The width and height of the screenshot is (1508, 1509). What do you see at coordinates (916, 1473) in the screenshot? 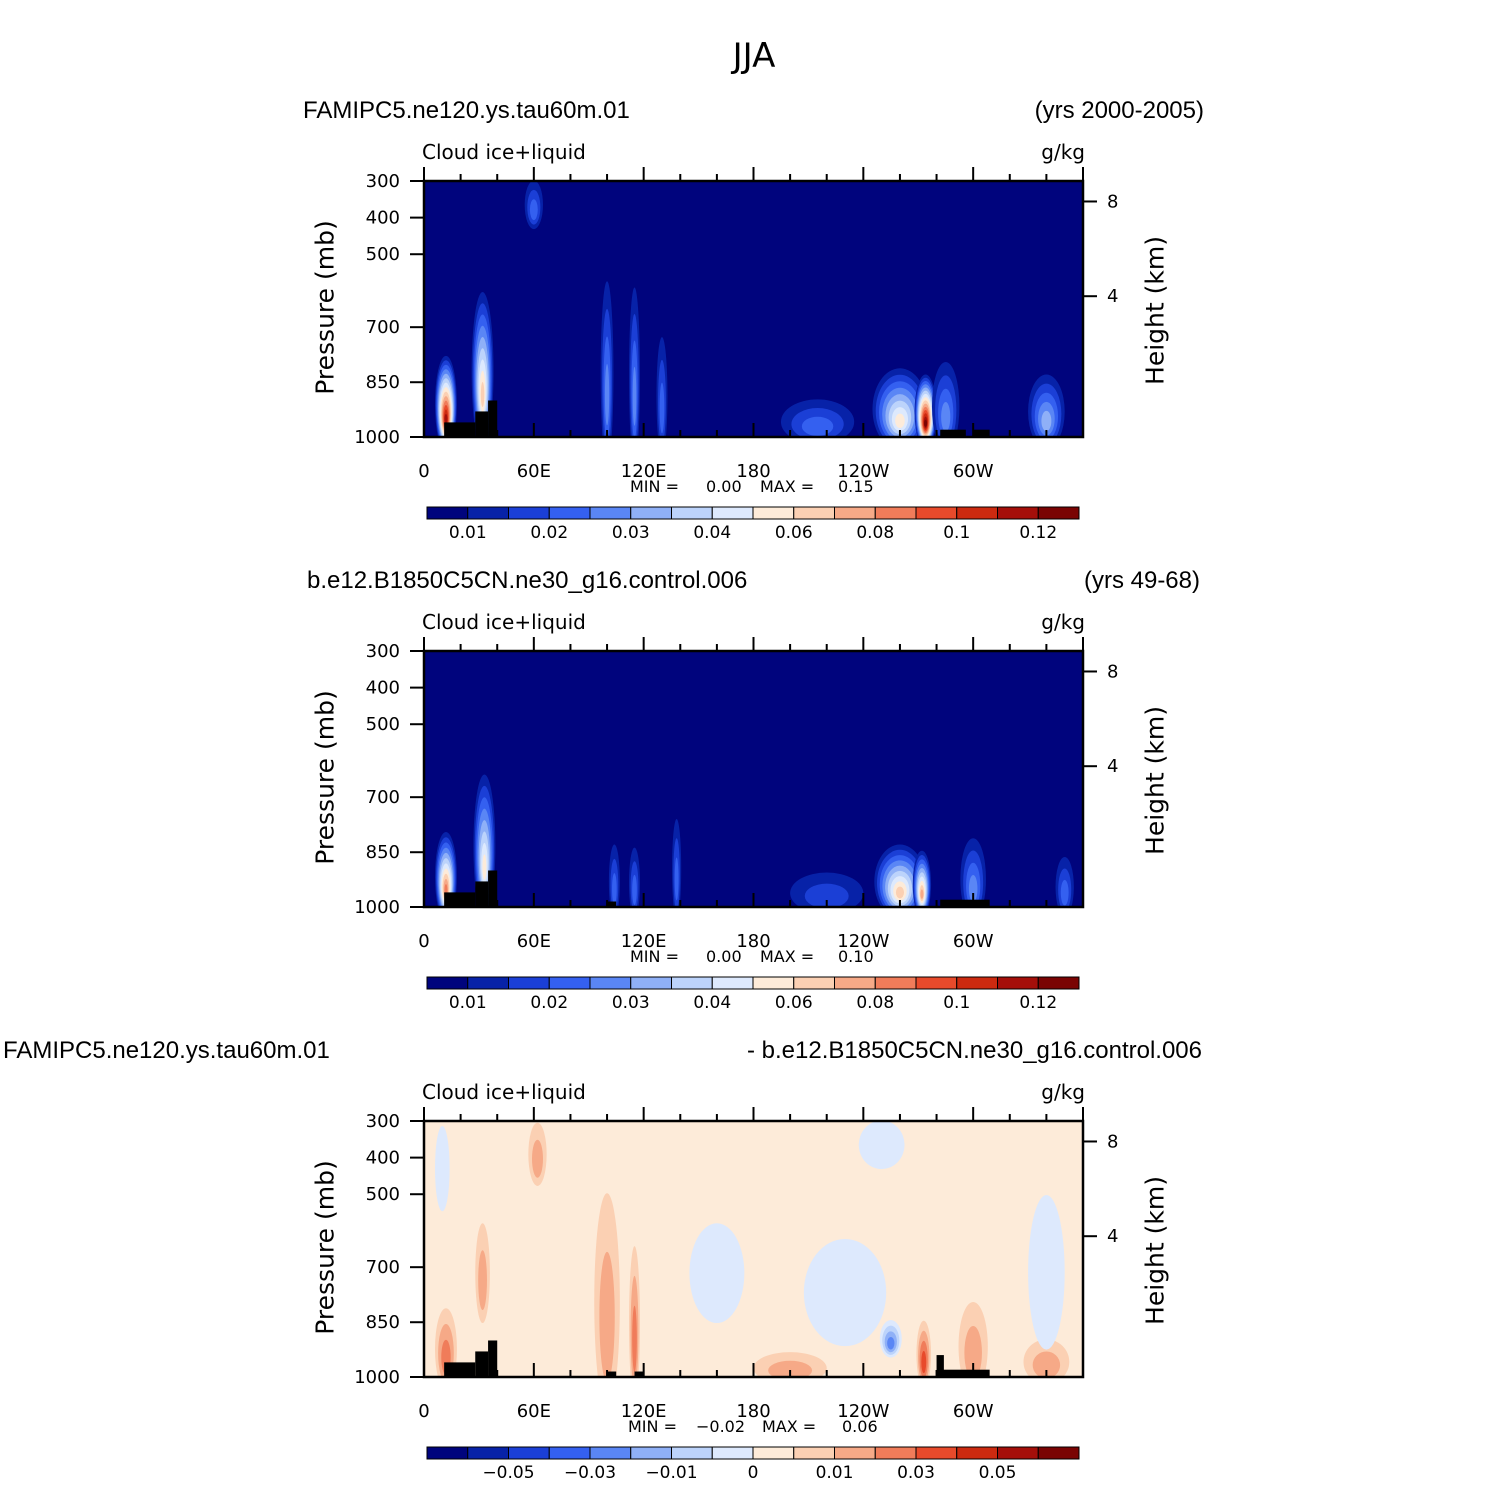
I see `colorbar-label: 0.03` at bounding box center [916, 1473].